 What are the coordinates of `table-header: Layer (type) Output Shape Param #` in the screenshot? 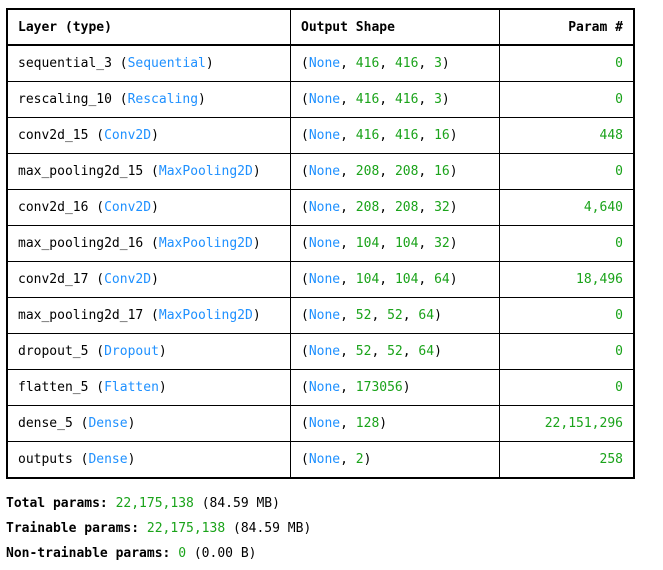 It's located at (320, 27).